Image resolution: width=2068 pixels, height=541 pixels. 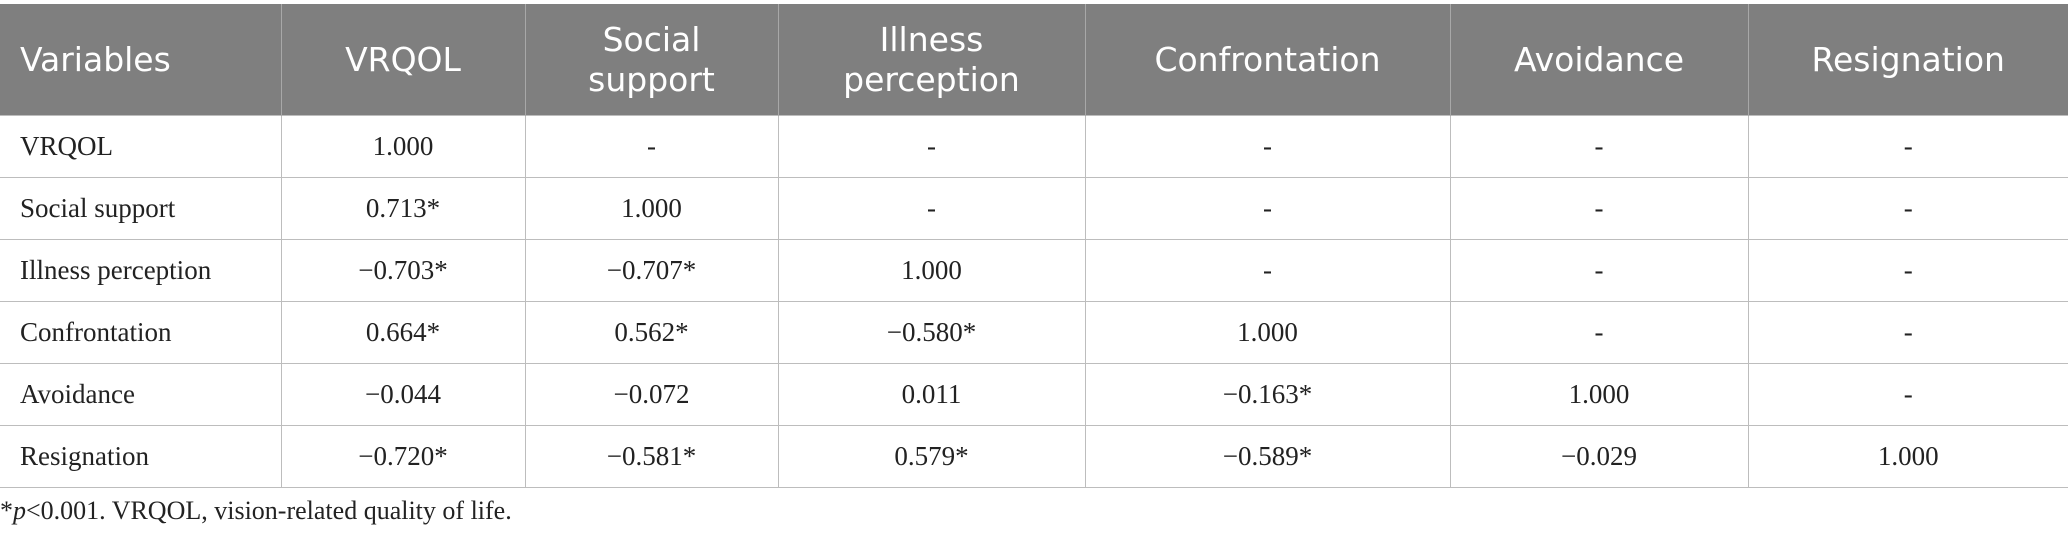 What do you see at coordinates (1599, 456) in the screenshot?
I see `cell: −0.029` at bounding box center [1599, 456].